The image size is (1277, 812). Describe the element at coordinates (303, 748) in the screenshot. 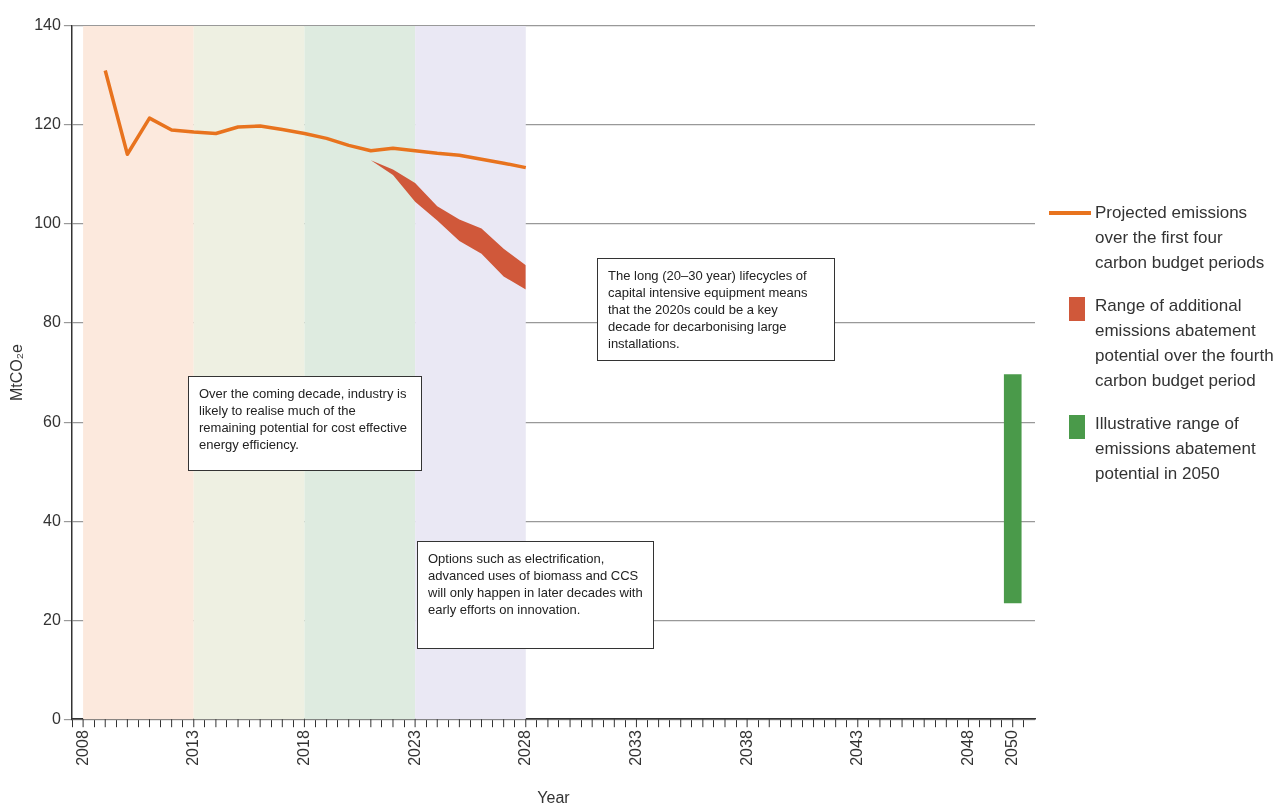

I see `x-tick-label: 2018` at that location.